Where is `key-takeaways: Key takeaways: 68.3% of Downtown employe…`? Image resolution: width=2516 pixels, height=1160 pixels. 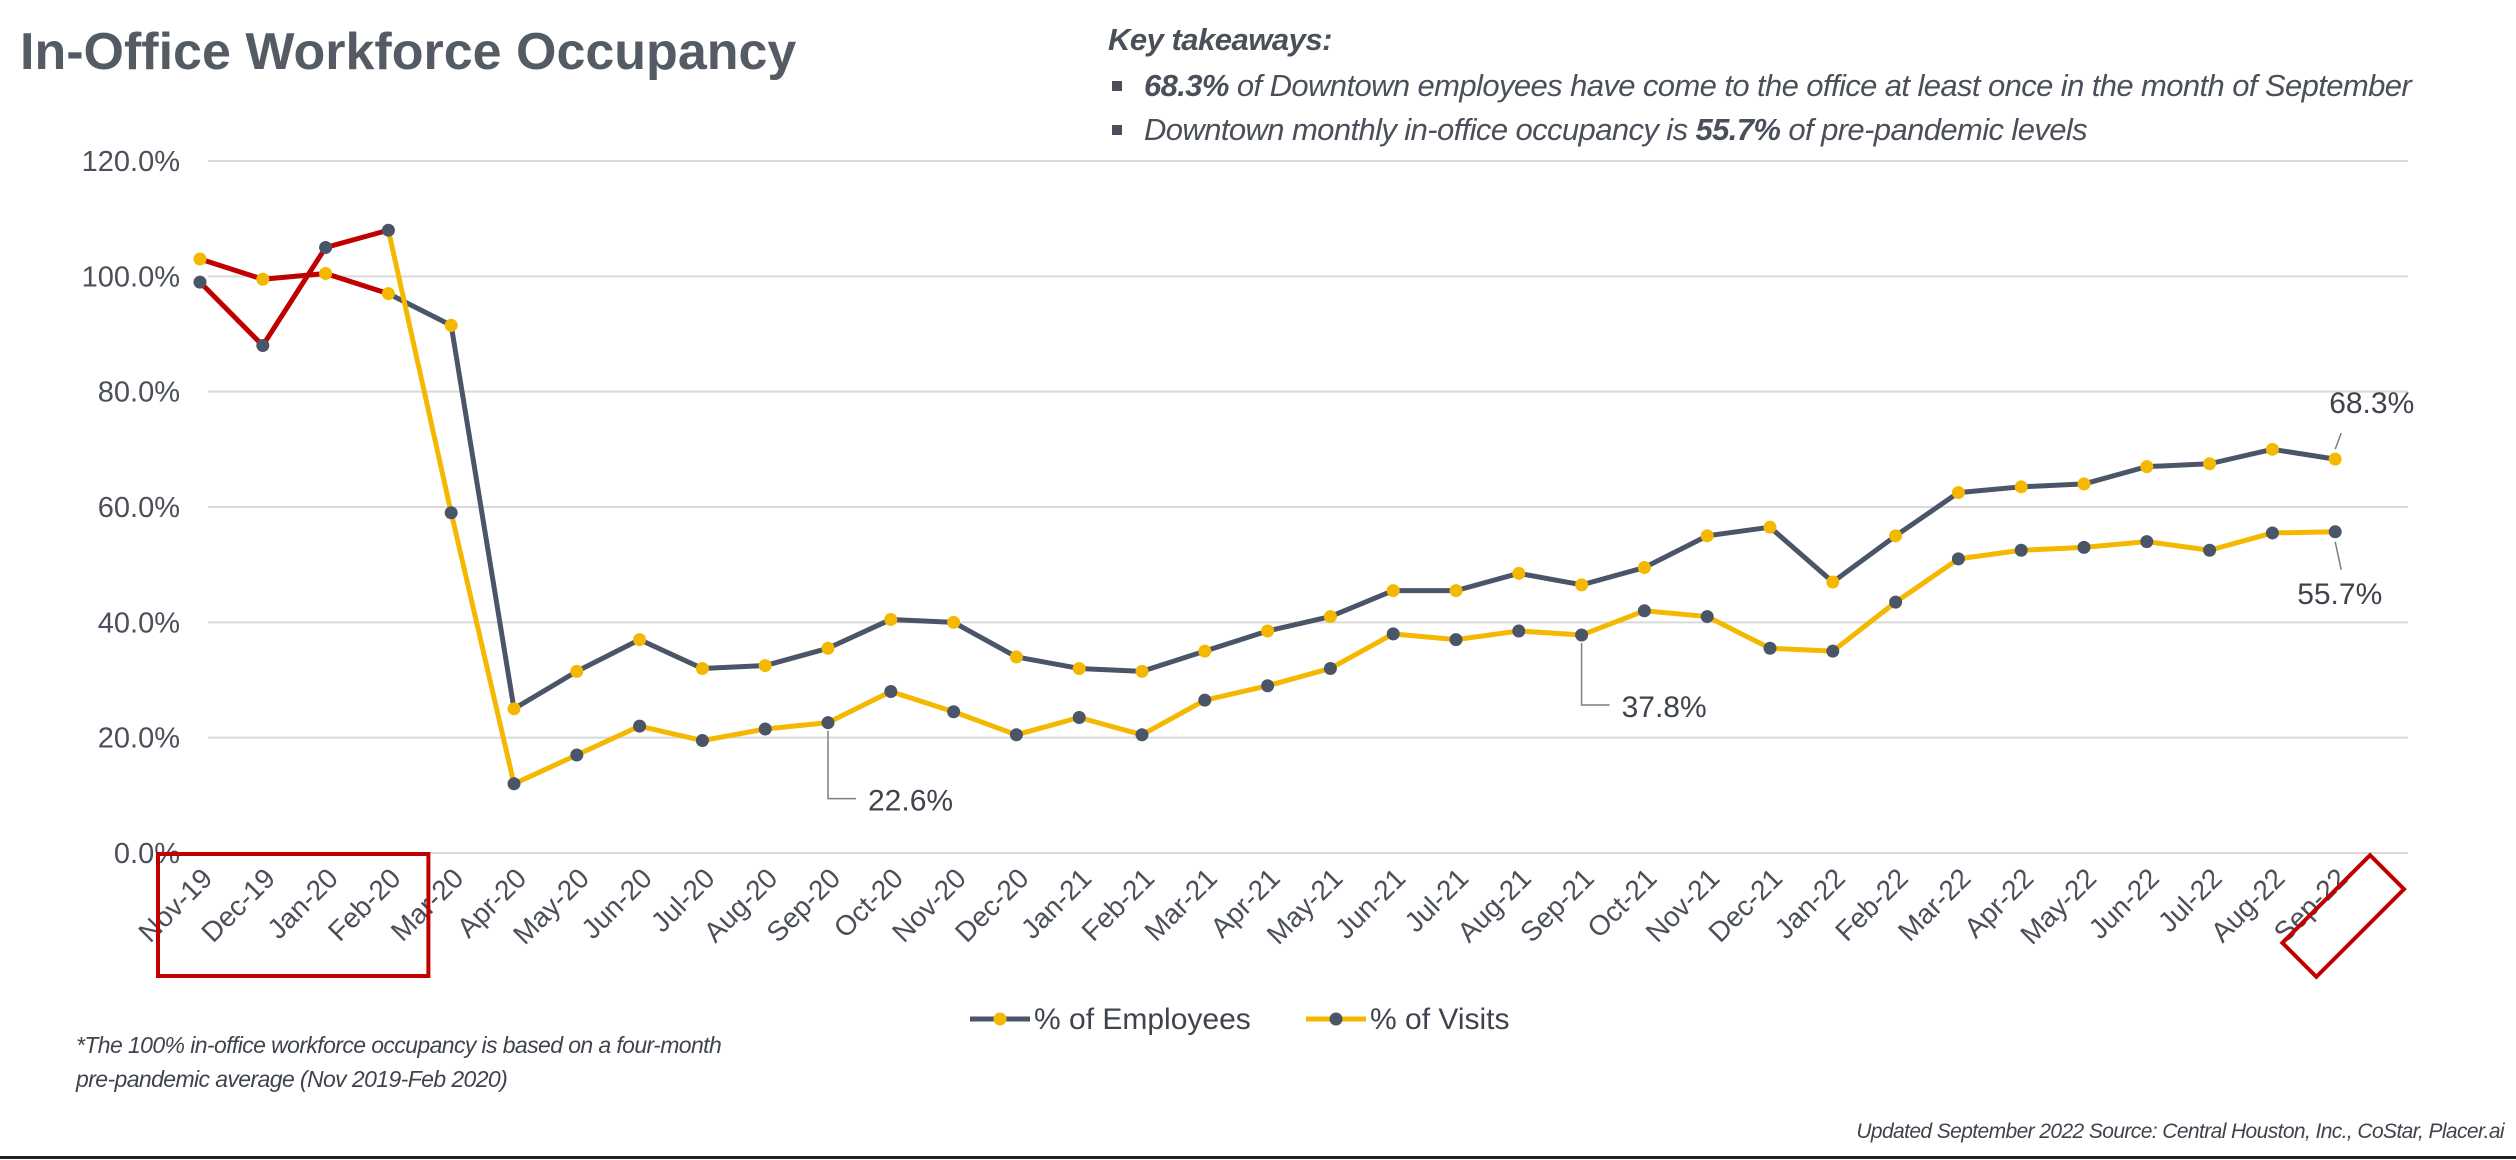
key-takeaways: Key takeaways: 68.3% of Downtown employe… is located at coordinates (1798, 87).